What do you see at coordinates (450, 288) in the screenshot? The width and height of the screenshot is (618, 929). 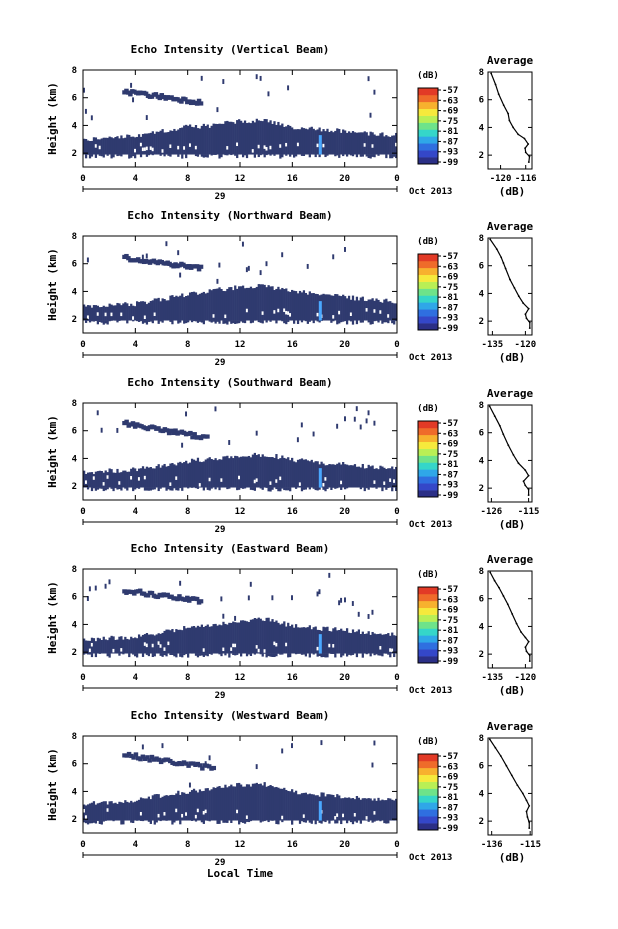 I see `colorbar-tick-label: -75` at bounding box center [450, 288].